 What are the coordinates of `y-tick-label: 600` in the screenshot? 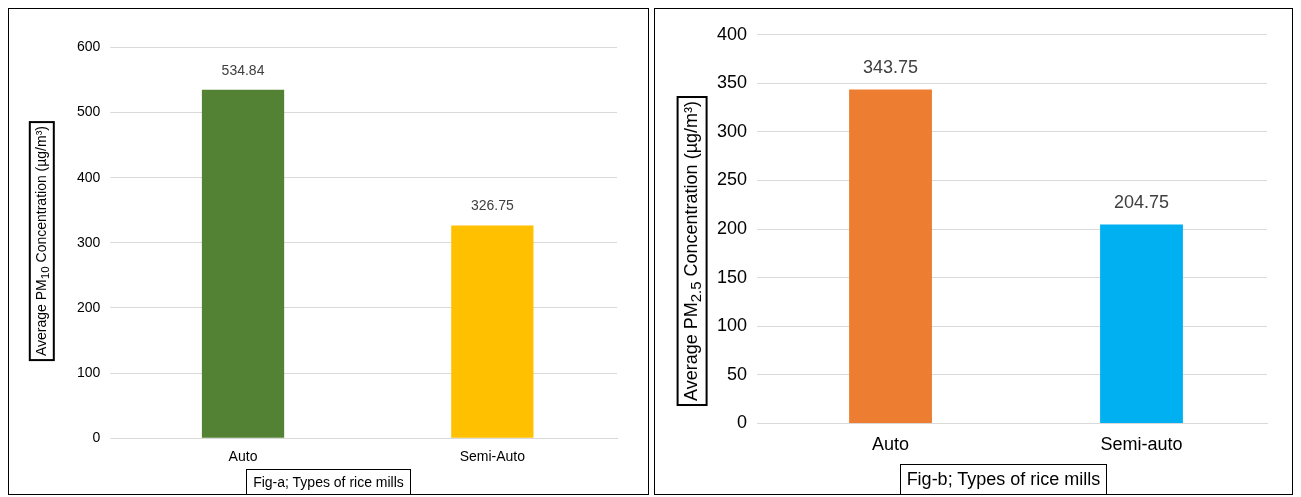 It's located at (89, 46).